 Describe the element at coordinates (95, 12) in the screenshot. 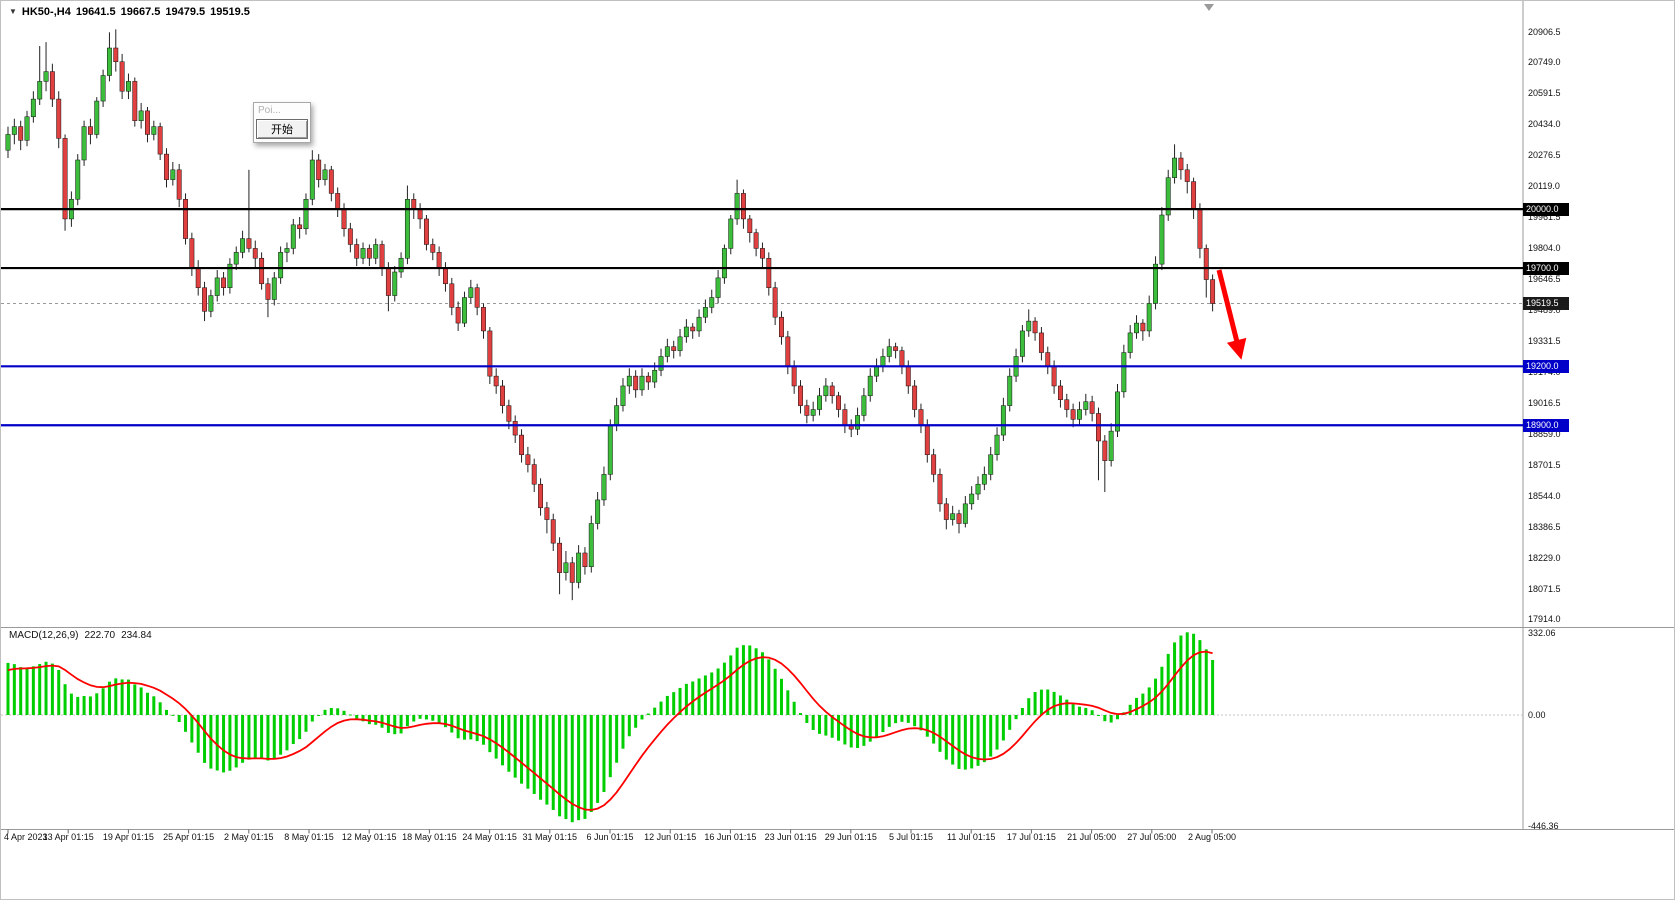

I see `ohlc-open: 19641.5` at that location.